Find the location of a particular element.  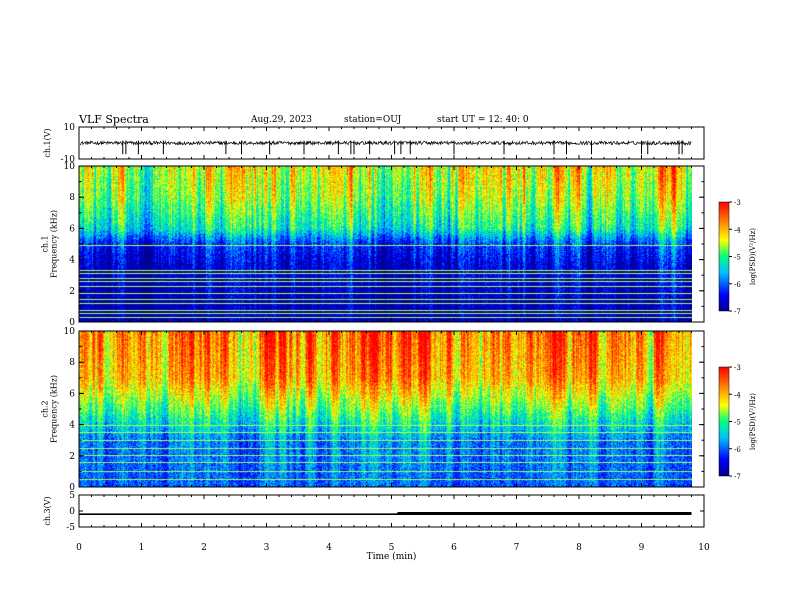

ch3-ytick-label: 5 is located at coordinates (72, 496).